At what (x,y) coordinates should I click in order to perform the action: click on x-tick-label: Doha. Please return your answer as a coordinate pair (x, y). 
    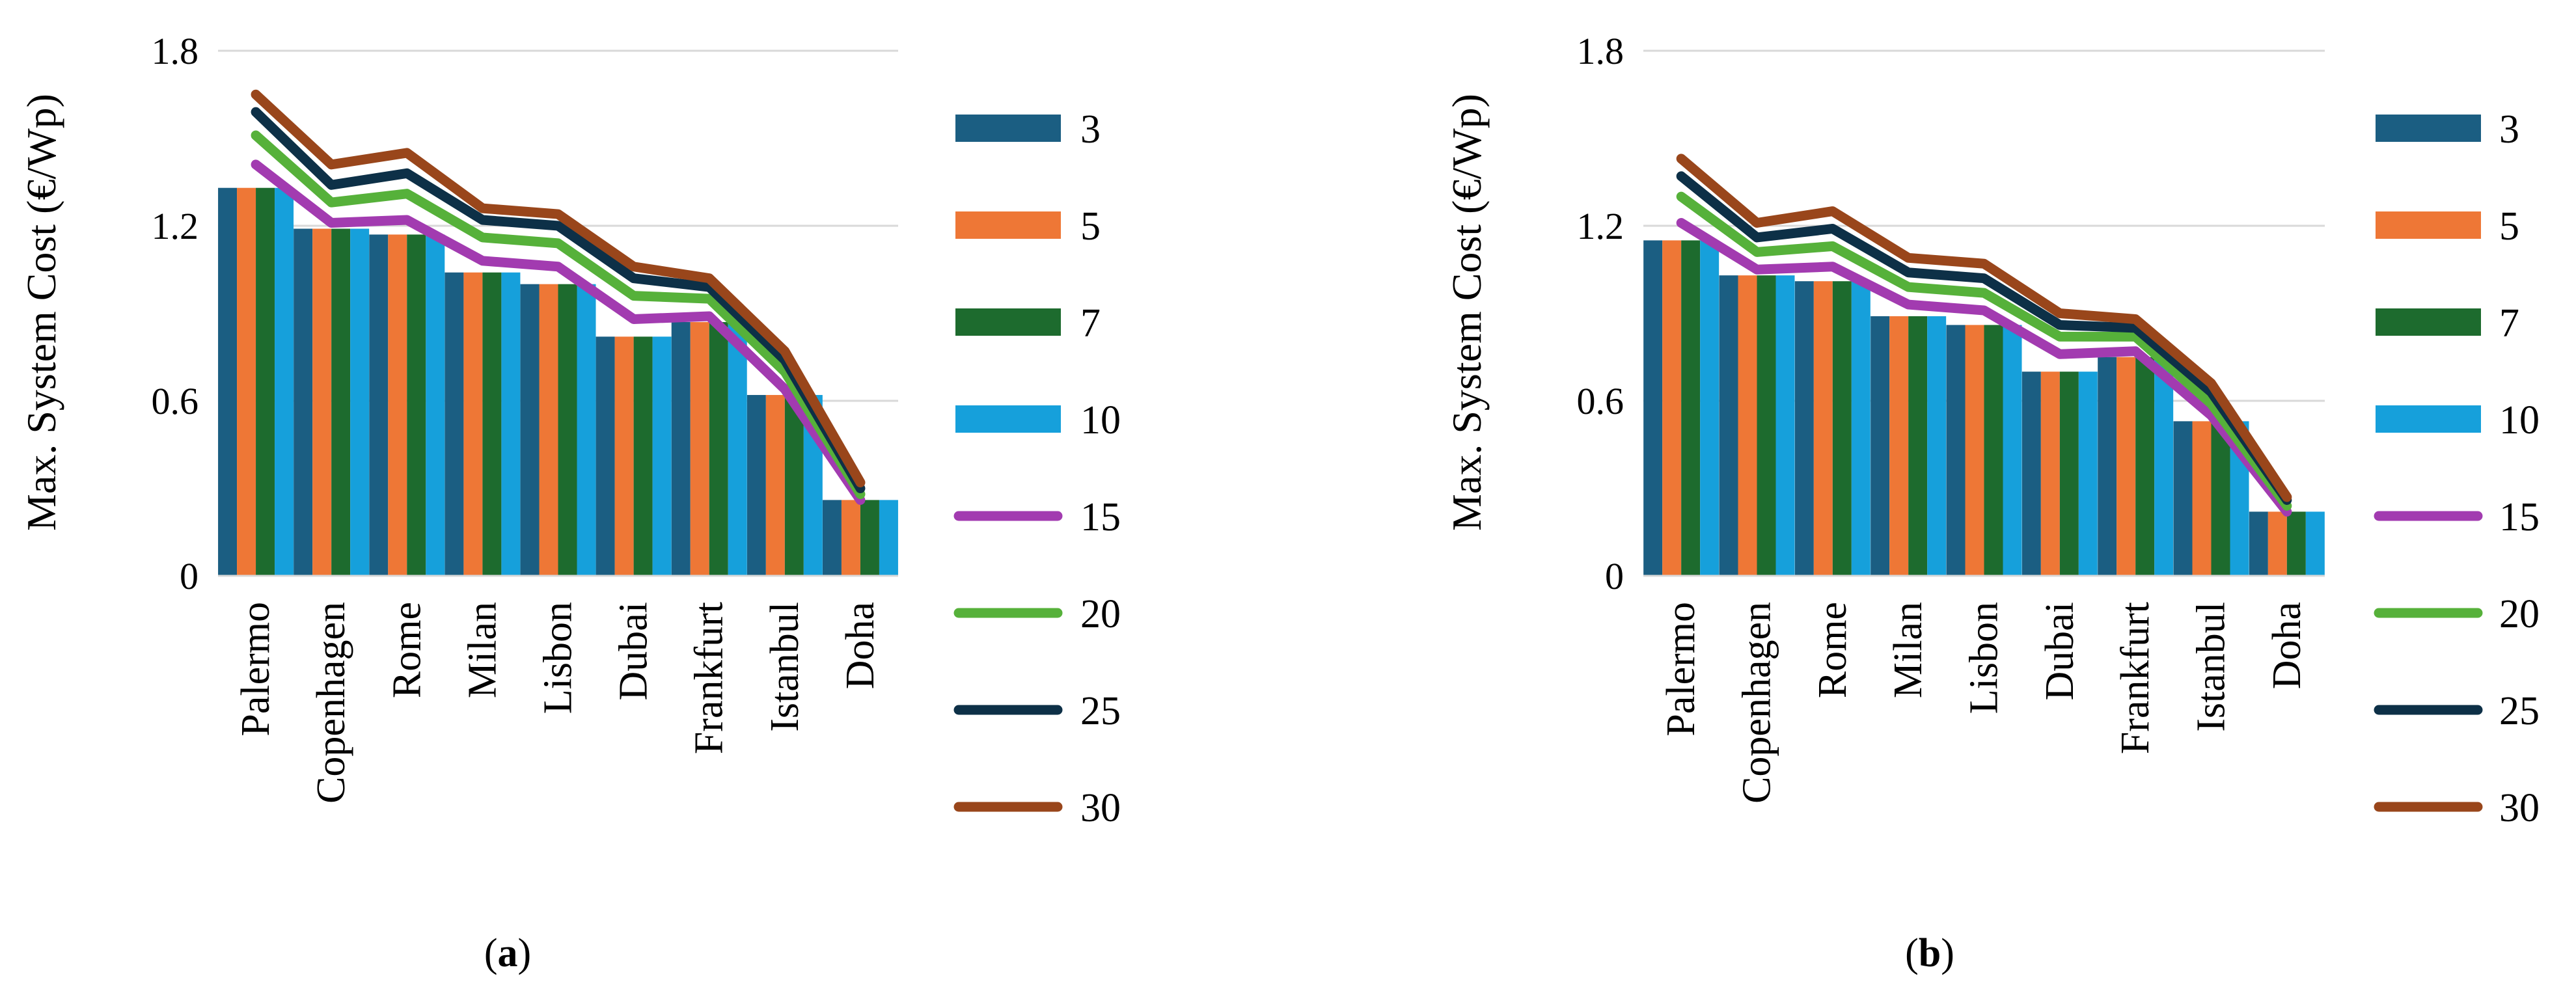
    Looking at the image, I should click on (2287, 645).